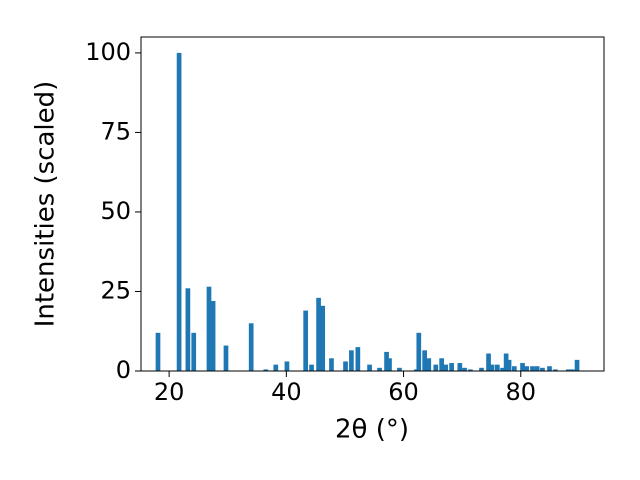 Image resolution: width=640 pixels, height=480 pixels. I want to click on y-tick-label: 75, so click(115, 131).